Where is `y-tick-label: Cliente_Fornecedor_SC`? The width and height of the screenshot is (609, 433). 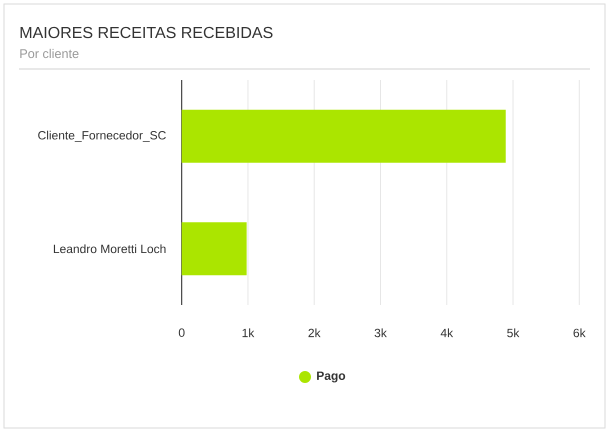
y-tick-label: Cliente_Fornecedor_SC is located at coordinates (102, 136).